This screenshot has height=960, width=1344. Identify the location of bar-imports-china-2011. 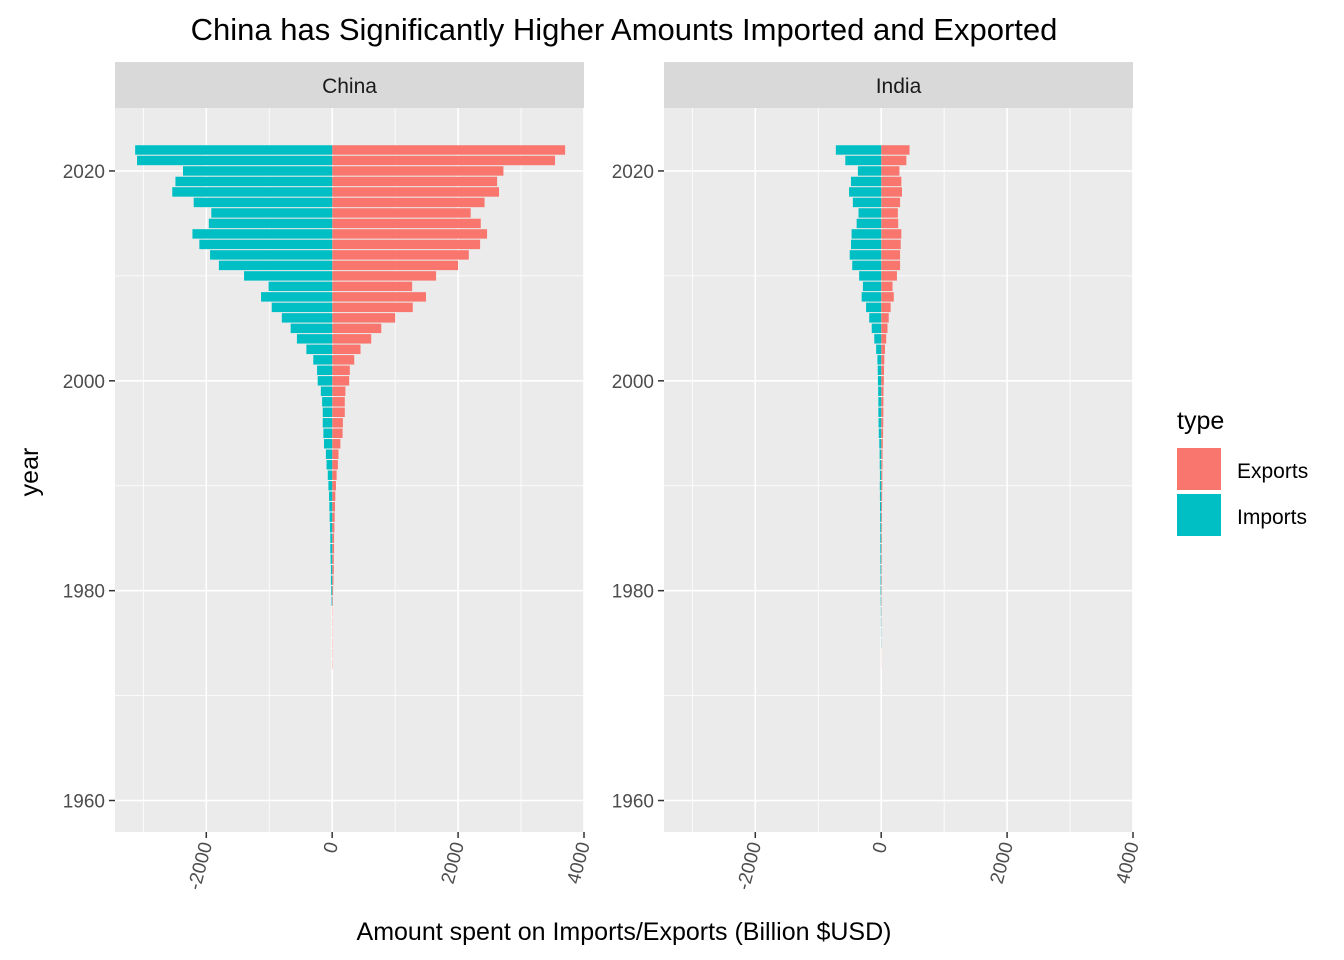
(275, 265).